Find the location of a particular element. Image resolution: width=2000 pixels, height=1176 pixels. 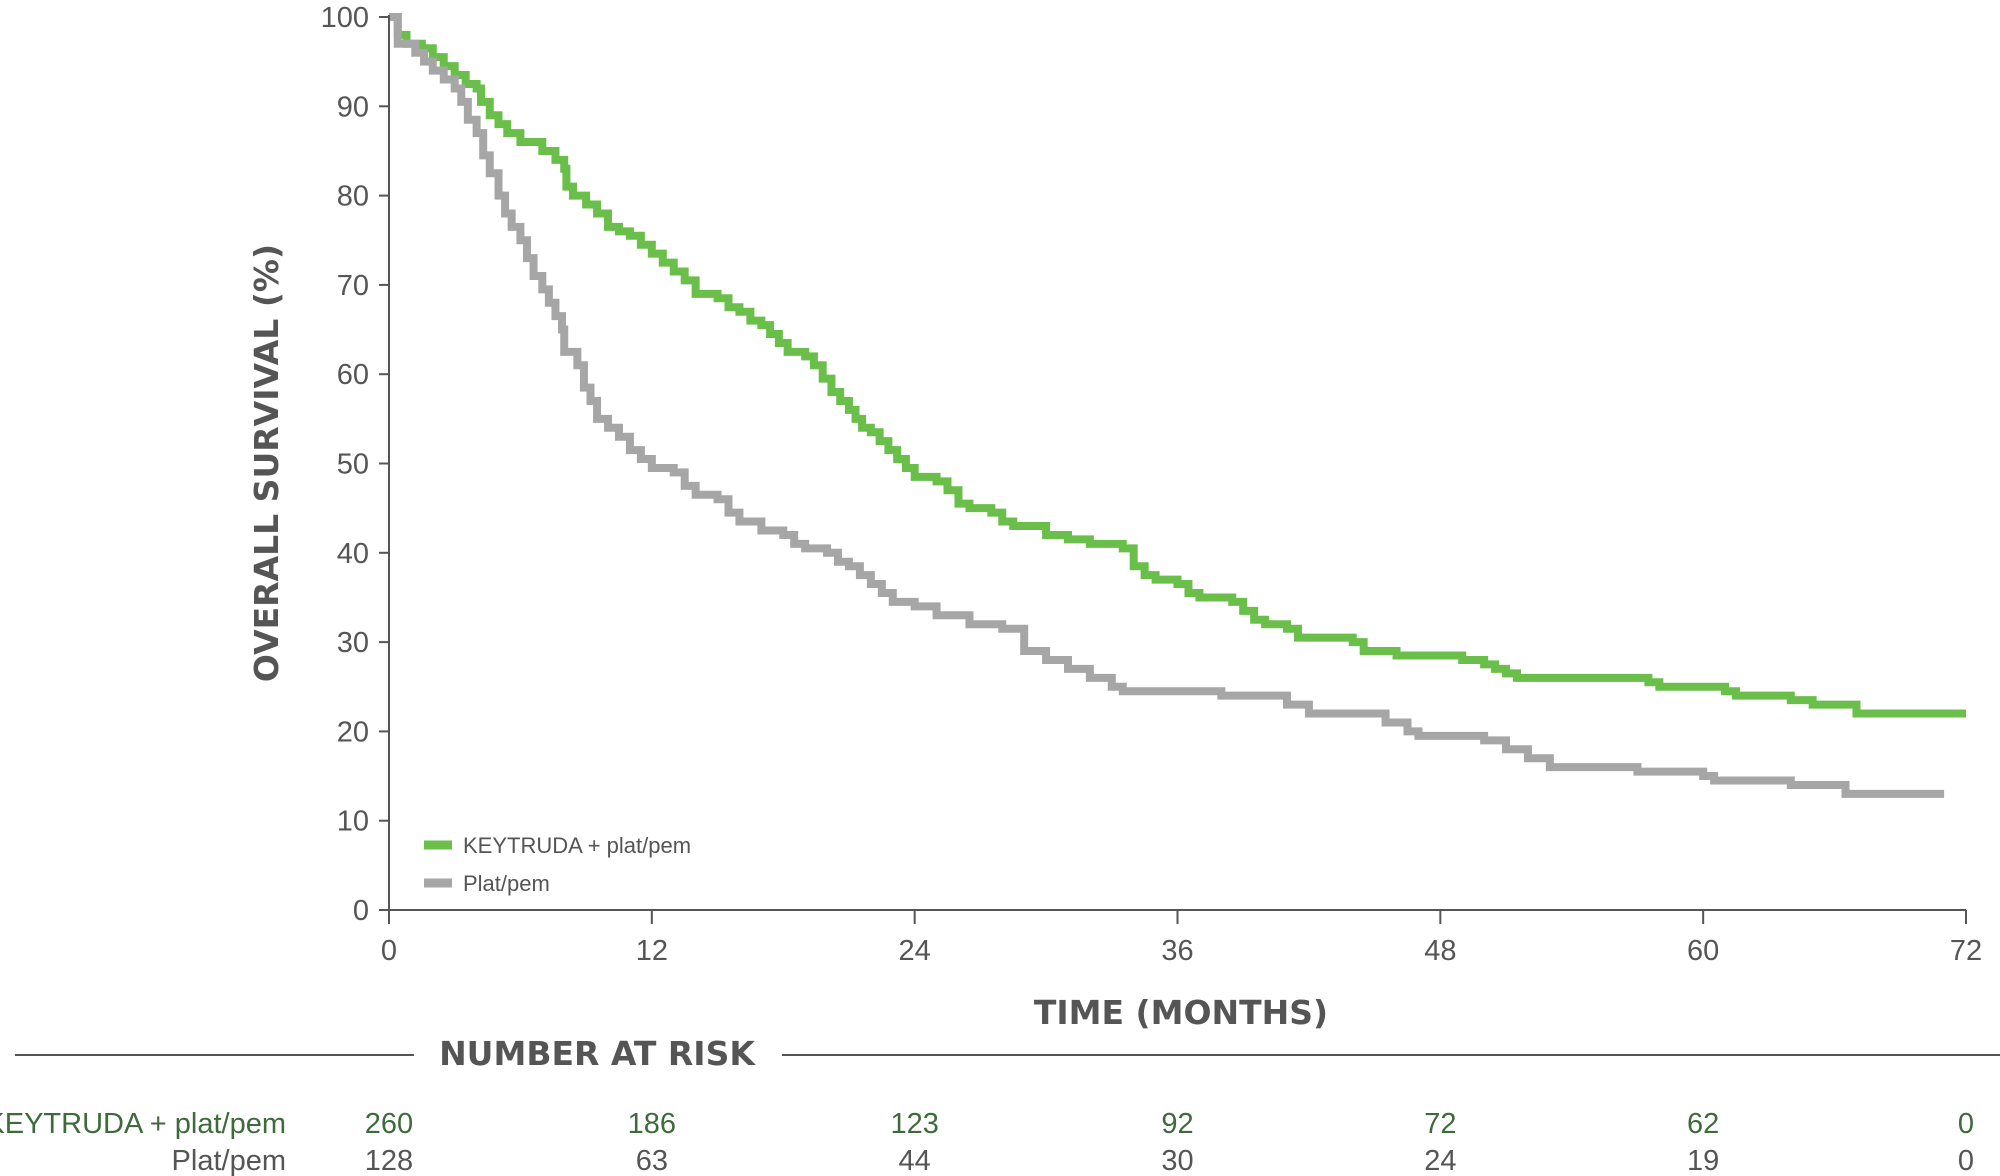

risk-value-platpem: 0 is located at coordinates (1966, 1160).